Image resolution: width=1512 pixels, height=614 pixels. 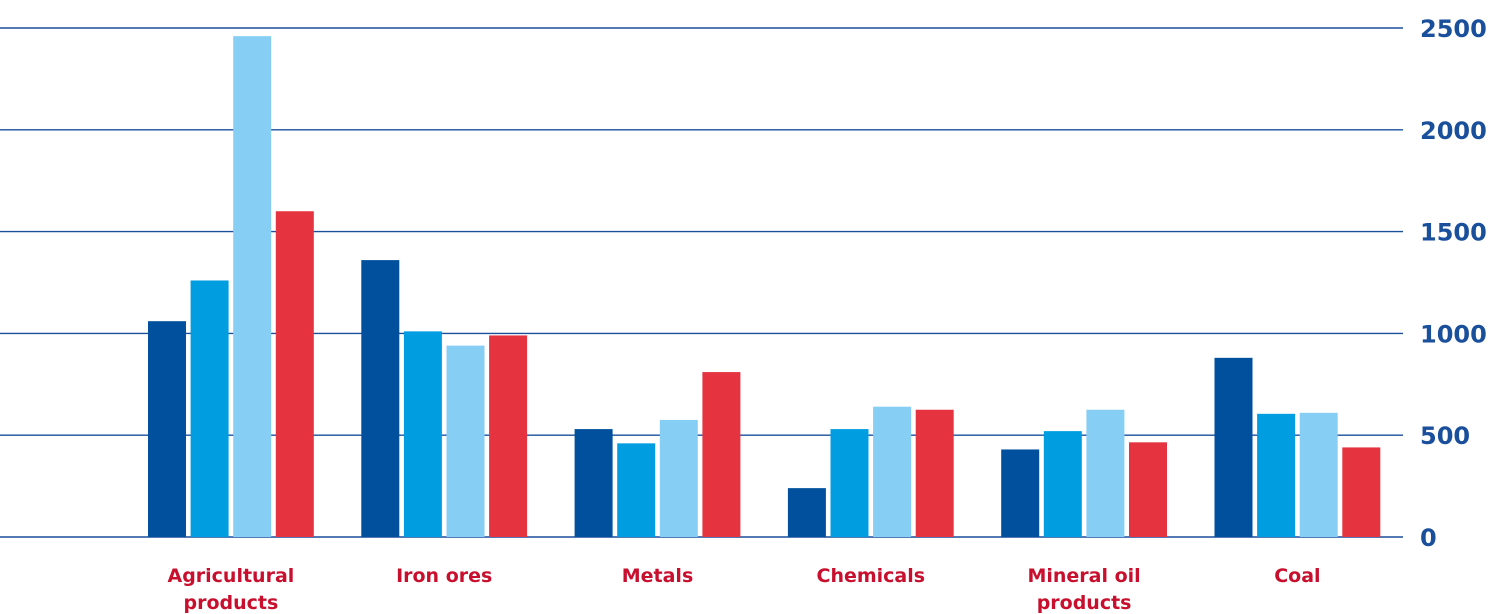 I want to click on y-axis-tick-labels: 0 500 1000 1500 2000 2500, so click(x=1453, y=283).